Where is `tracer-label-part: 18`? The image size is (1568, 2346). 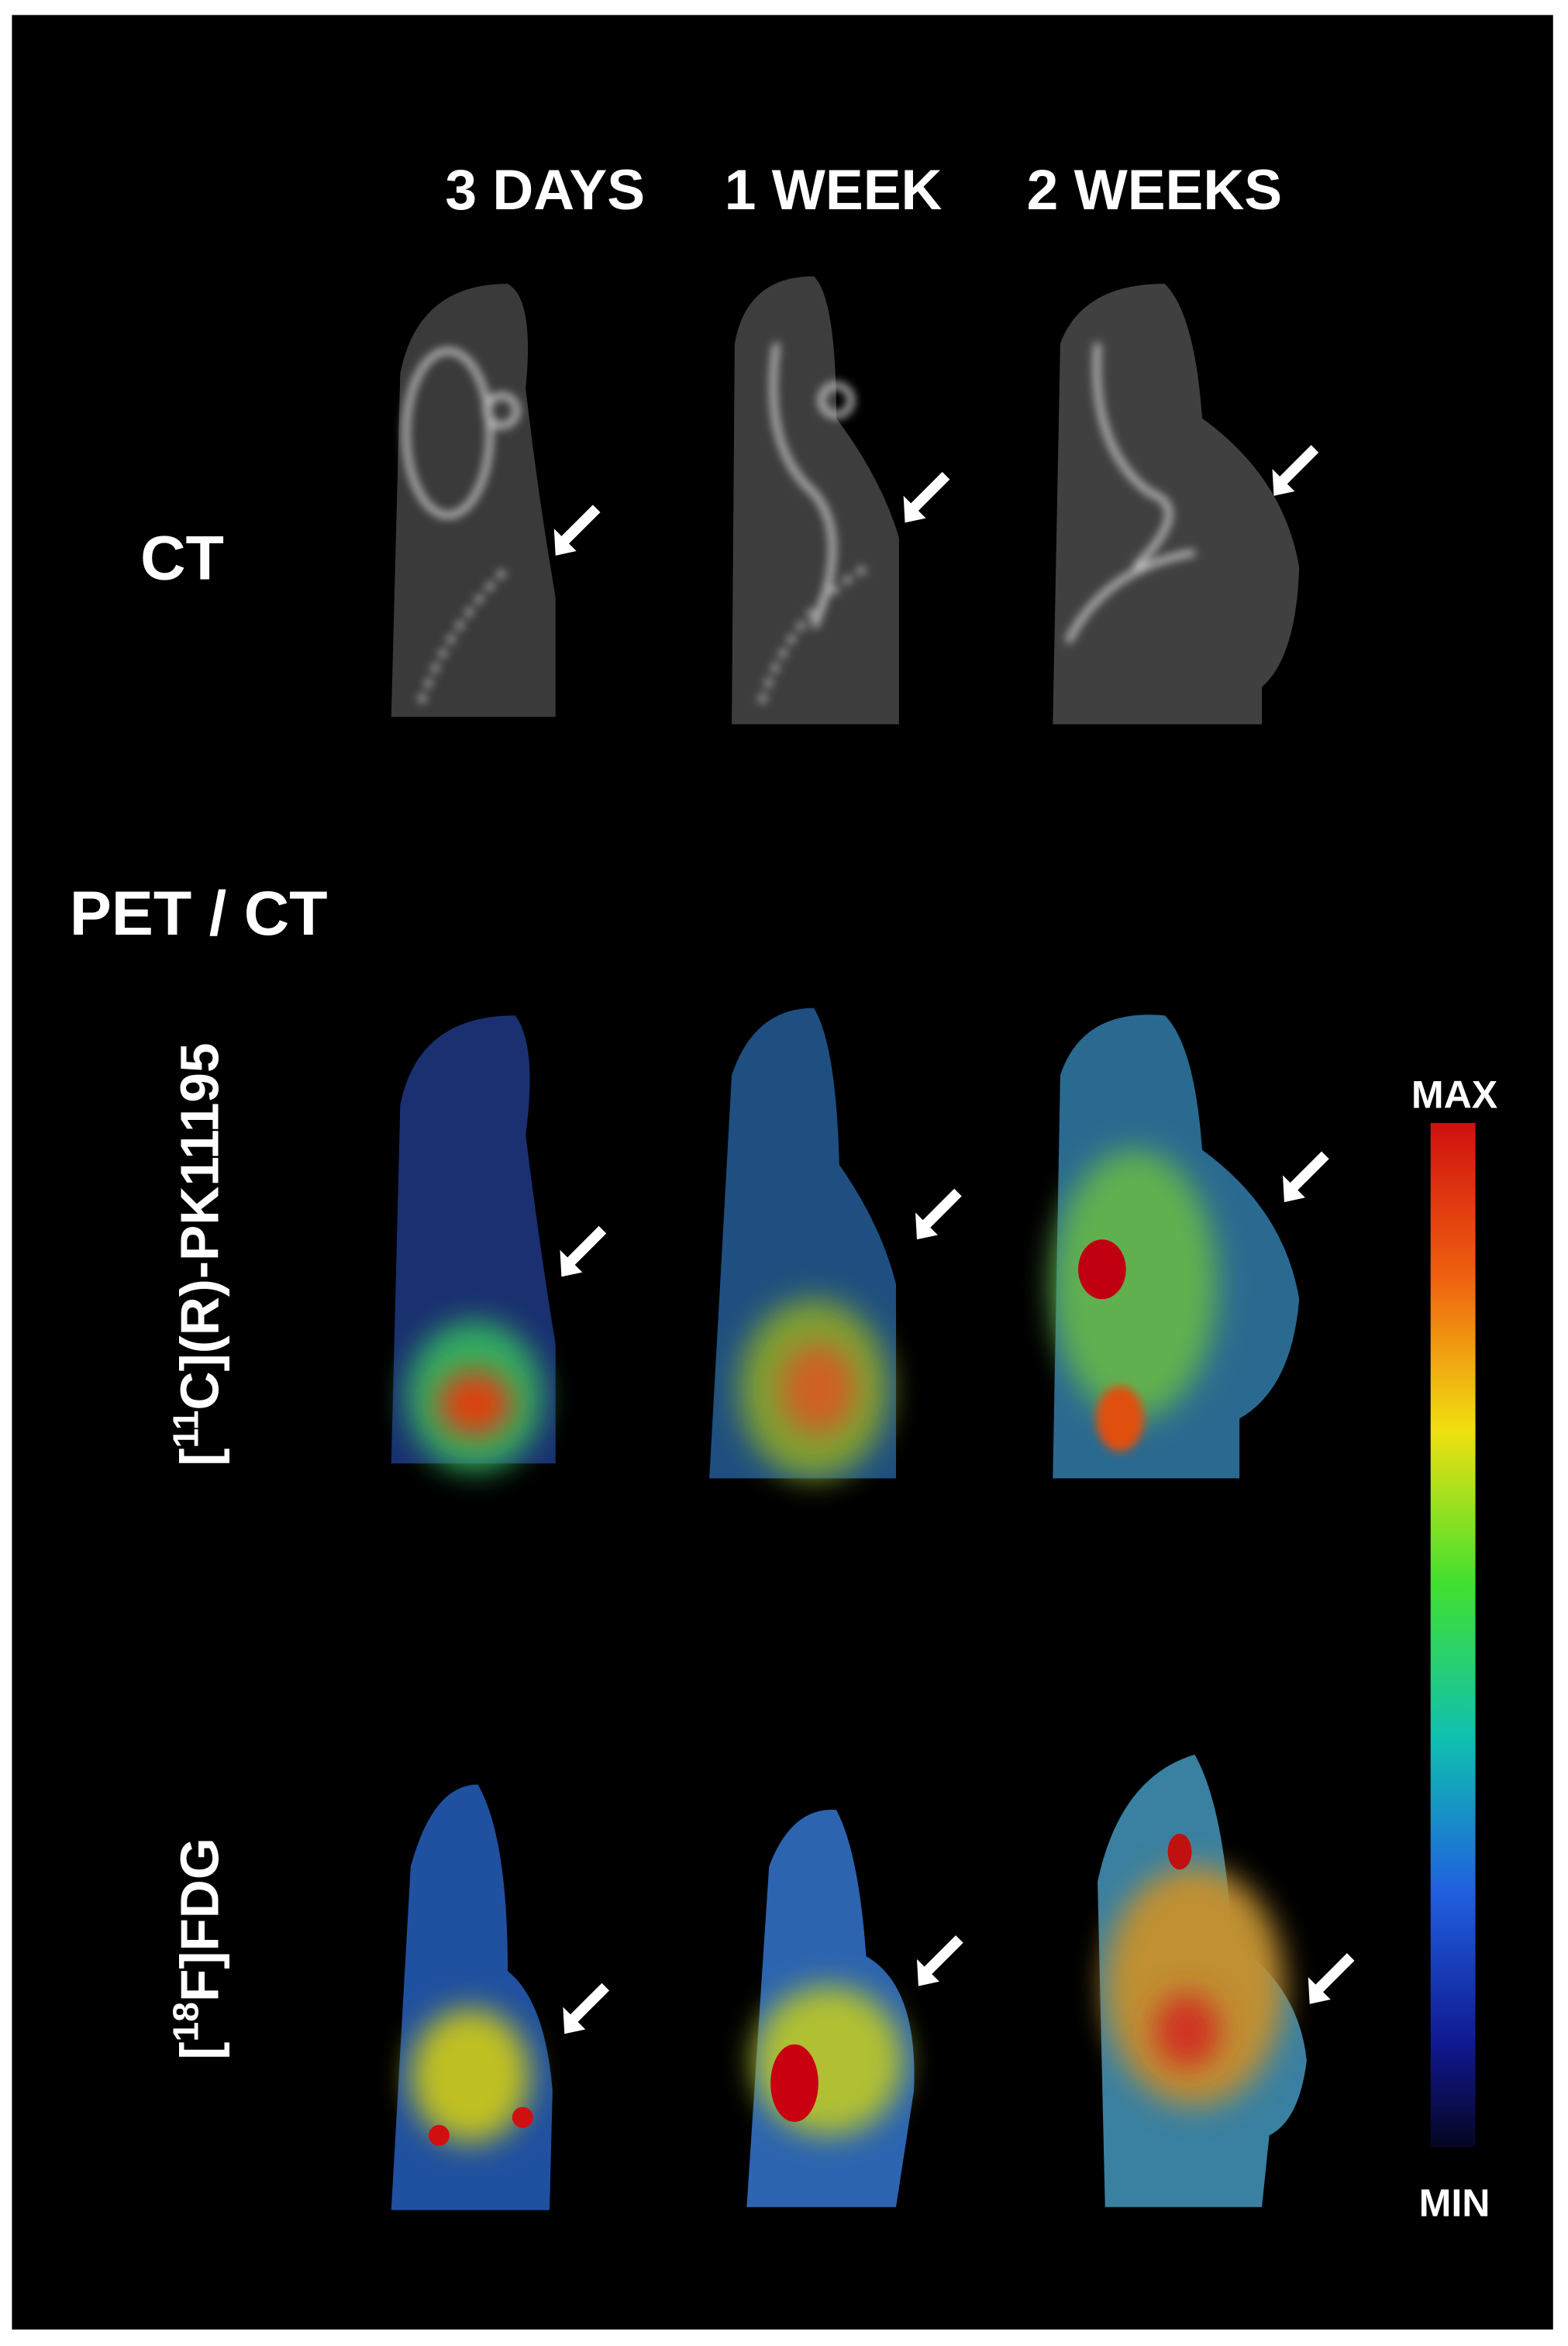 tracer-label-part: 18 is located at coordinates (185, 2021).